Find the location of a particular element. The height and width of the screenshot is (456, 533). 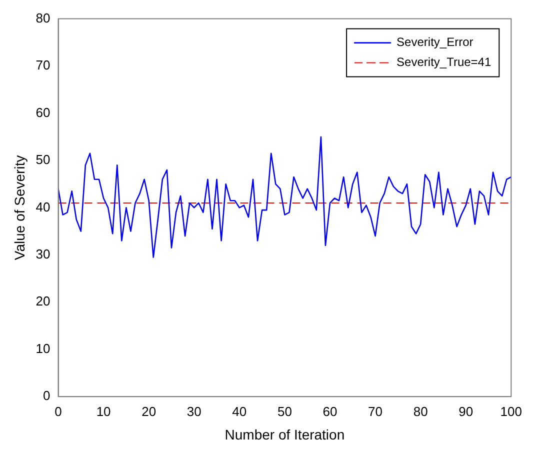

y-axis-title: Value of Severity is located at coordinates (19, 207).